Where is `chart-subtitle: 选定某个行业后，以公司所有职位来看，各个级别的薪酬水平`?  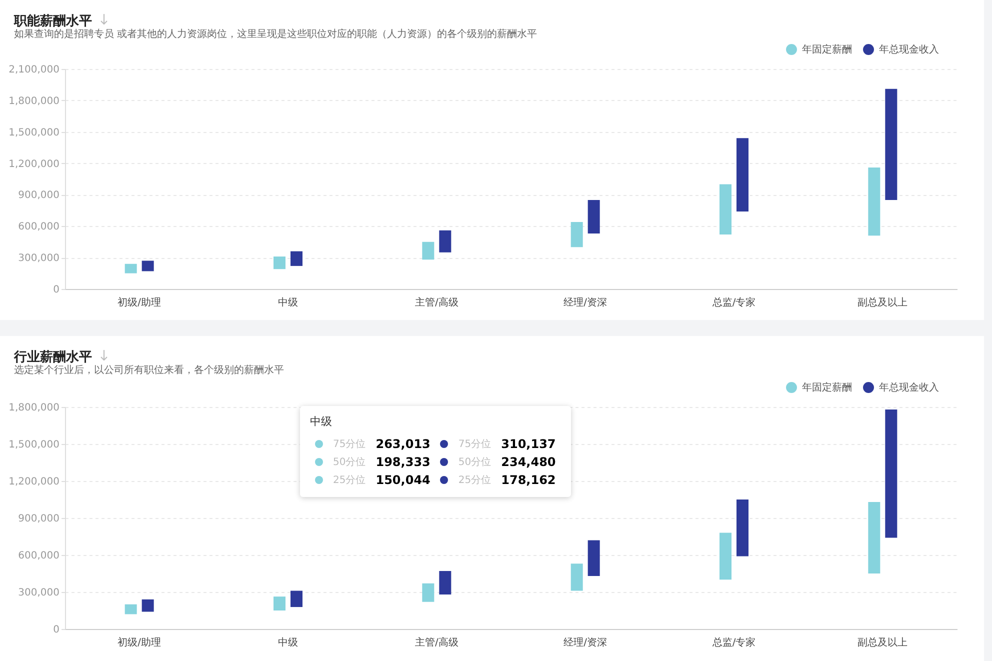
chart-subtitle: 选定某个行业后，以公司所有职位来看，各个级别的薪酬水平 is located at coordinates (149, 371).